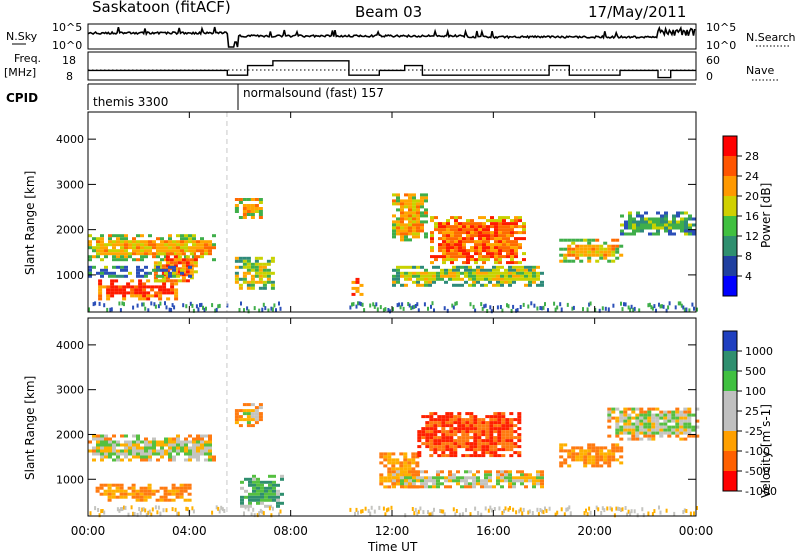 Image resolution: width=800 pixels, height=554 pixels. What do you see at coordinates (27, 58) in the screenshot?
I see `freq-label: Freq.` at bounding box center [27, 58].